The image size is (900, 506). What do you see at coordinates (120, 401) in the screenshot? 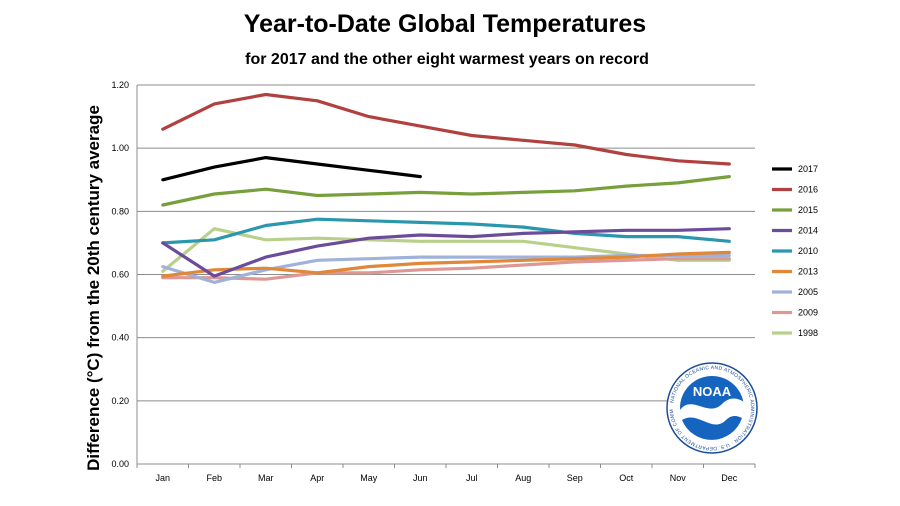
I see `y-tick-label: 0.20` at bounding box center [120, 401].